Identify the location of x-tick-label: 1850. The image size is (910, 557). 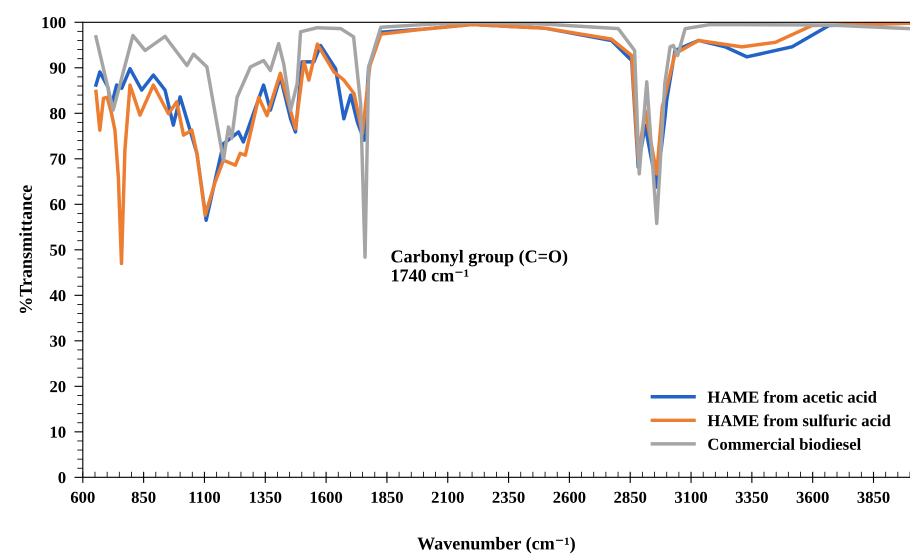
(387, 497).